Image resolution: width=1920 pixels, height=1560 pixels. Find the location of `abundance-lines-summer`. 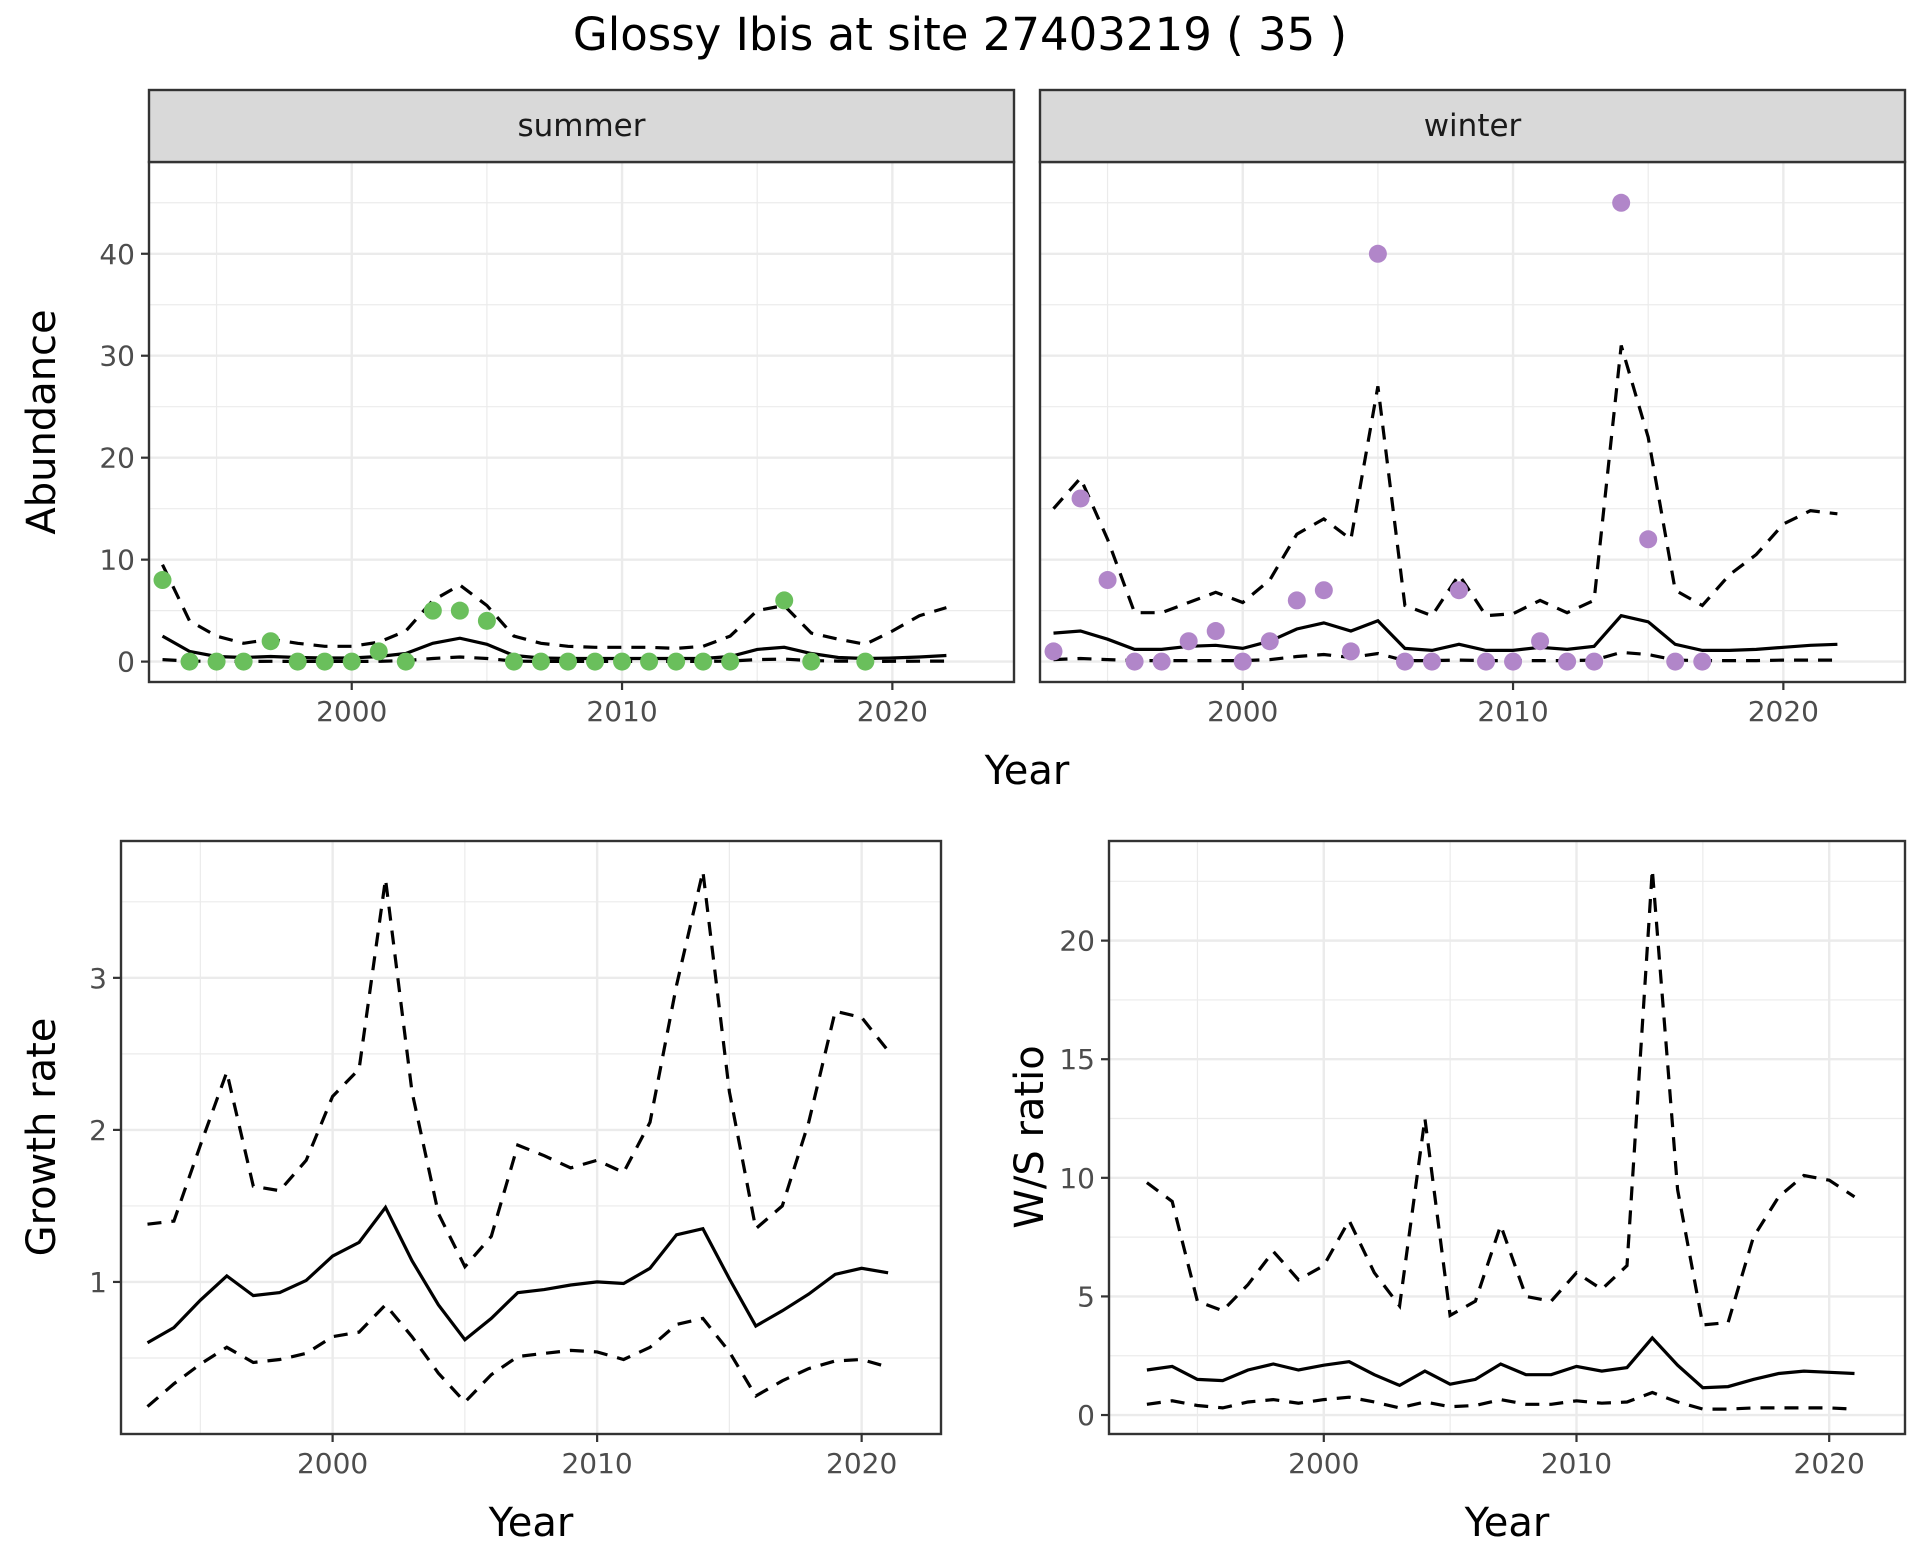

abundance-lines-summer is located at coordinates (554, 614).